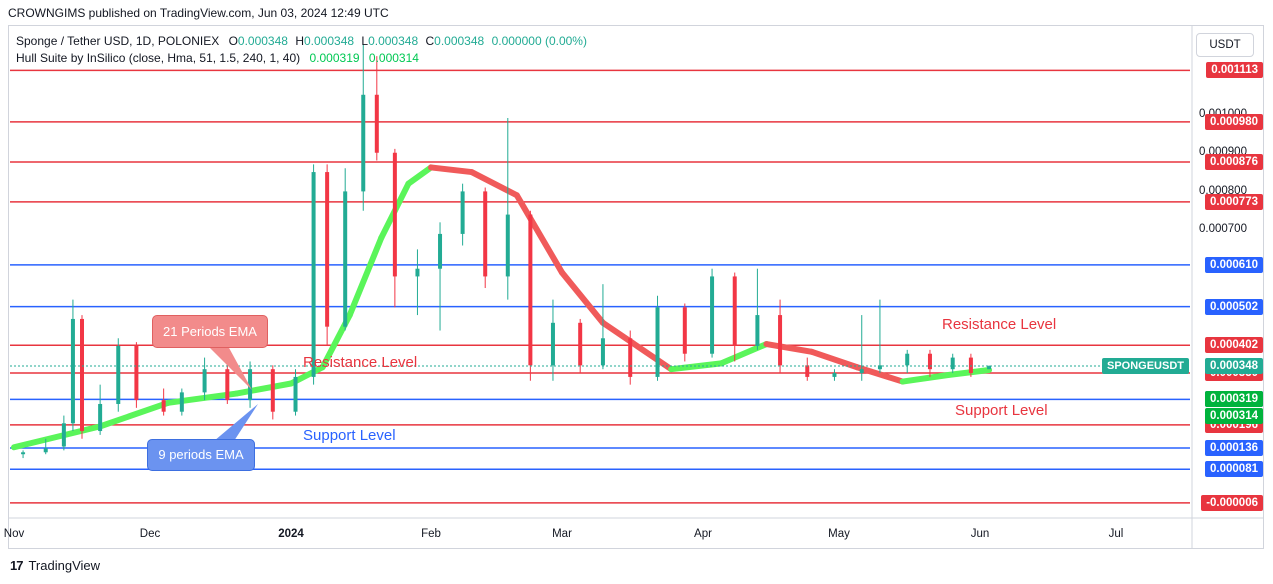 The image size is (1273, 584). Describe the element at coordinates (230, 368) in the screenshot. I see `ema21-pointer` at that location.